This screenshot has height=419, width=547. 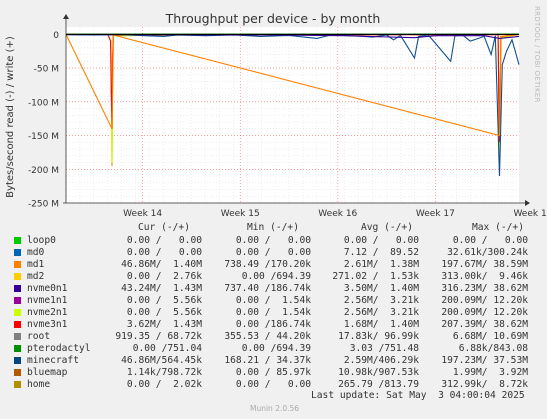 What do you see at coordinates (240, 214) in the screenshot?
I see `x-tick-label: Week 15` at bounding box center [240, 214].